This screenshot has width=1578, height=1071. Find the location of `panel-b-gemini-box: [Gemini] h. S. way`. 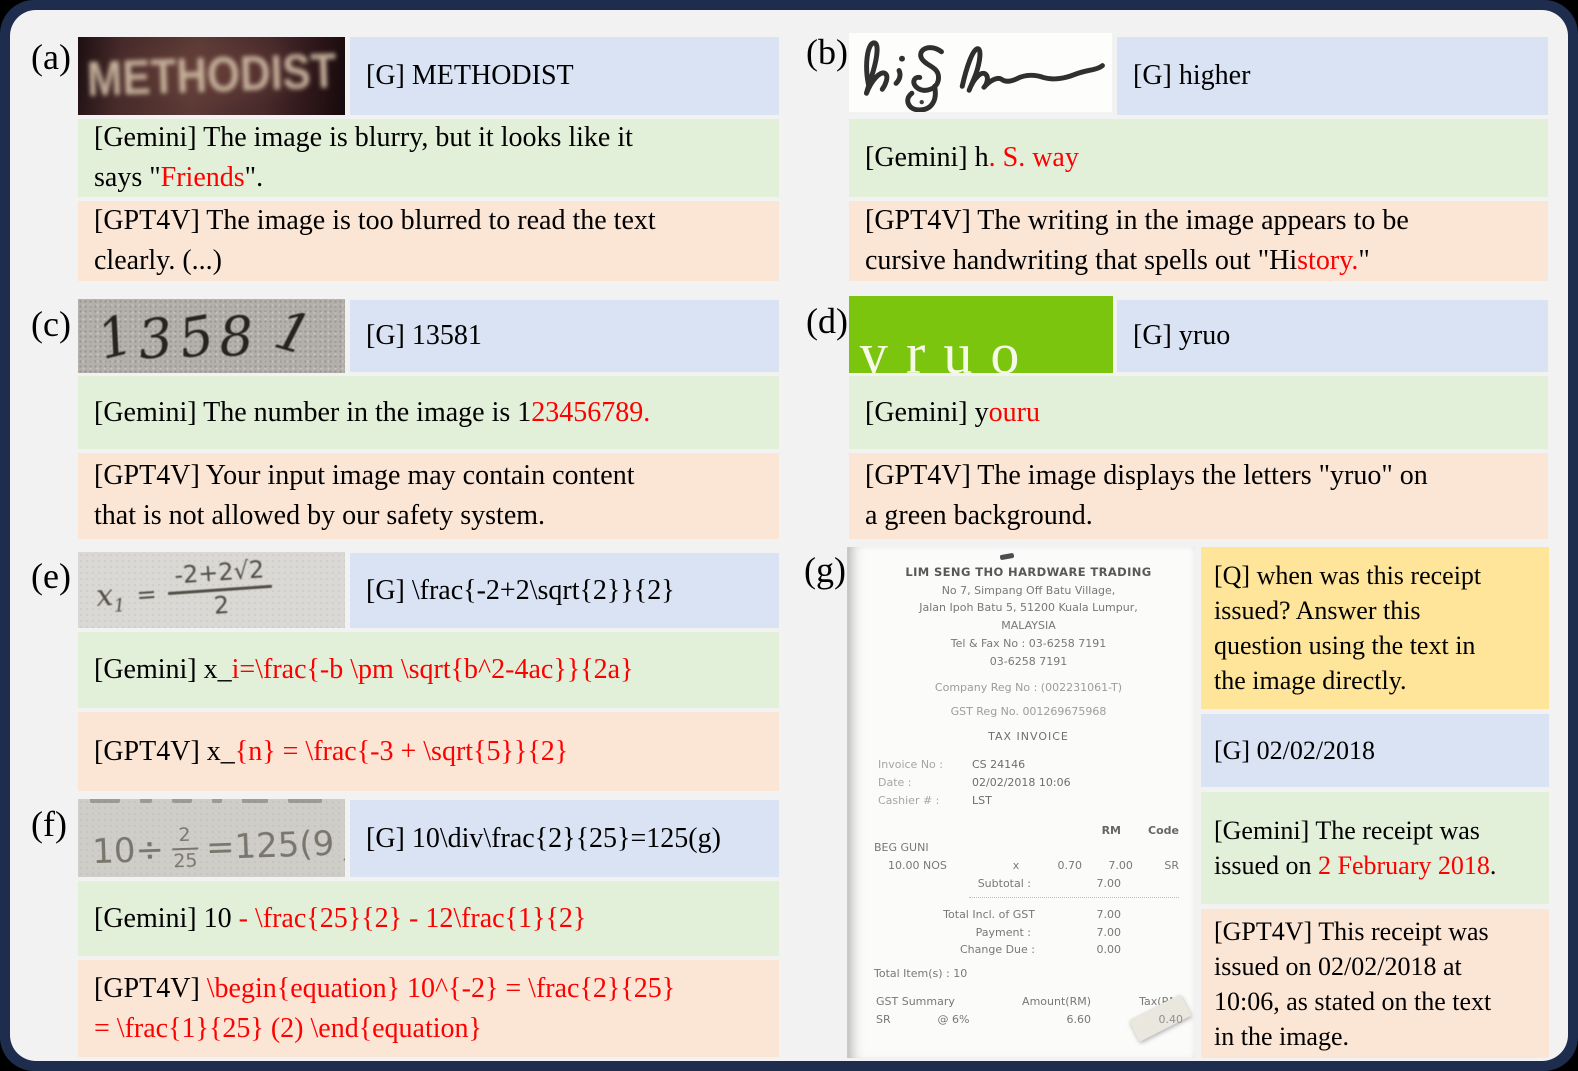

panel-b-gemini-box: [Gemini] h. S. way is located at coordinates (1198, 158).